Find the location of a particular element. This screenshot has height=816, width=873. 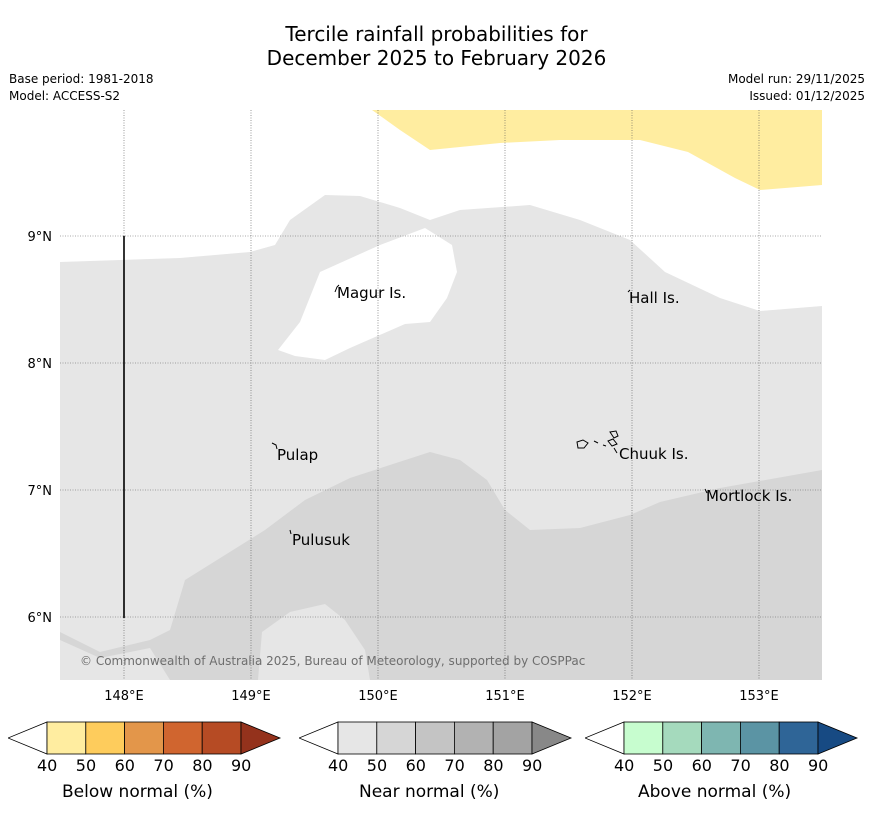

lon-label-150: 150°E is located at coordinates (378, 696).